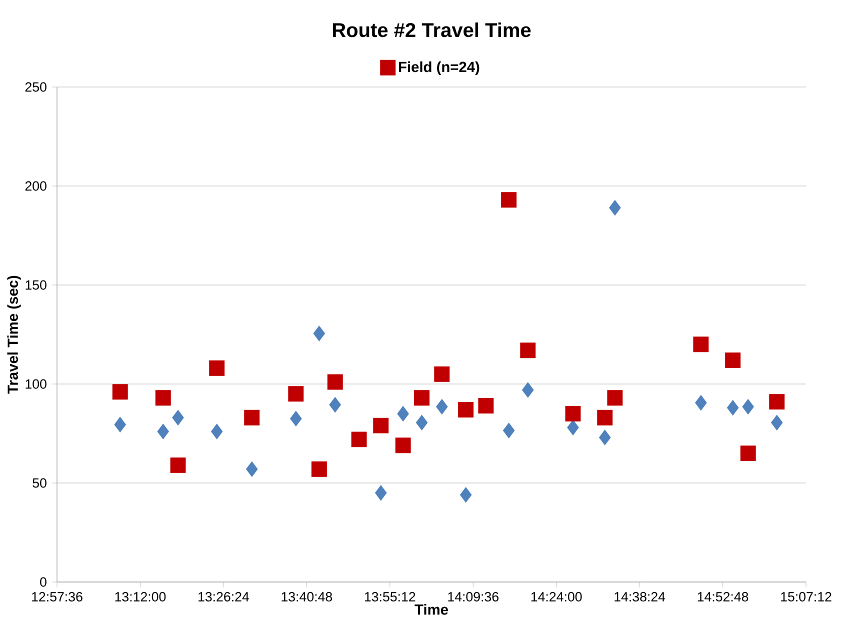 This screenshot has height=632, width=864. Describe the element at coordinates (14, 335) in the screenshot. I see `y-axis-title: Travel Time (sec)` at that location.